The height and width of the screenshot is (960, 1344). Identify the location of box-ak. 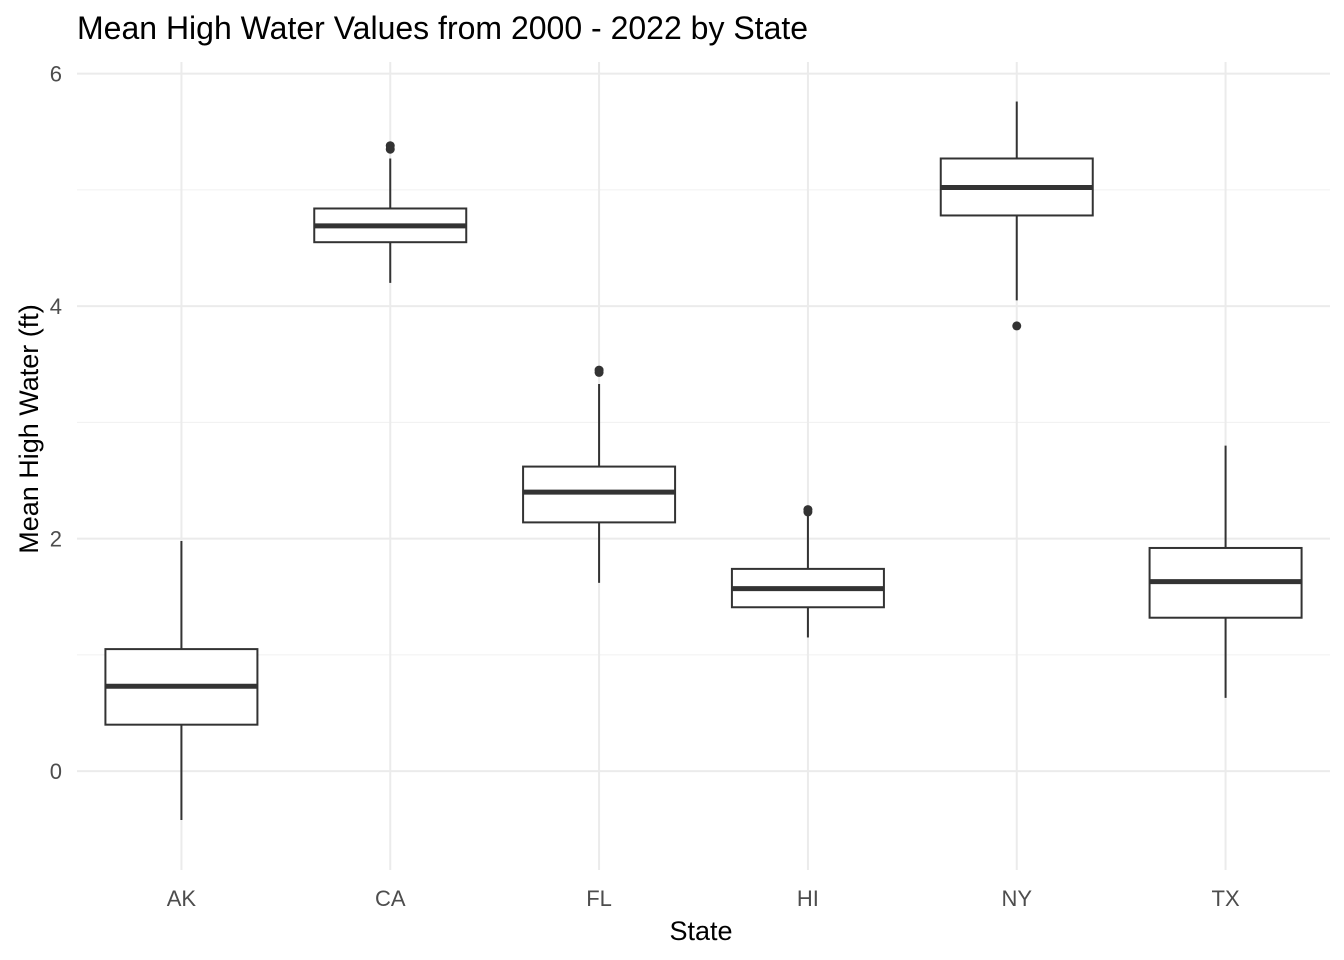
(181, 680).